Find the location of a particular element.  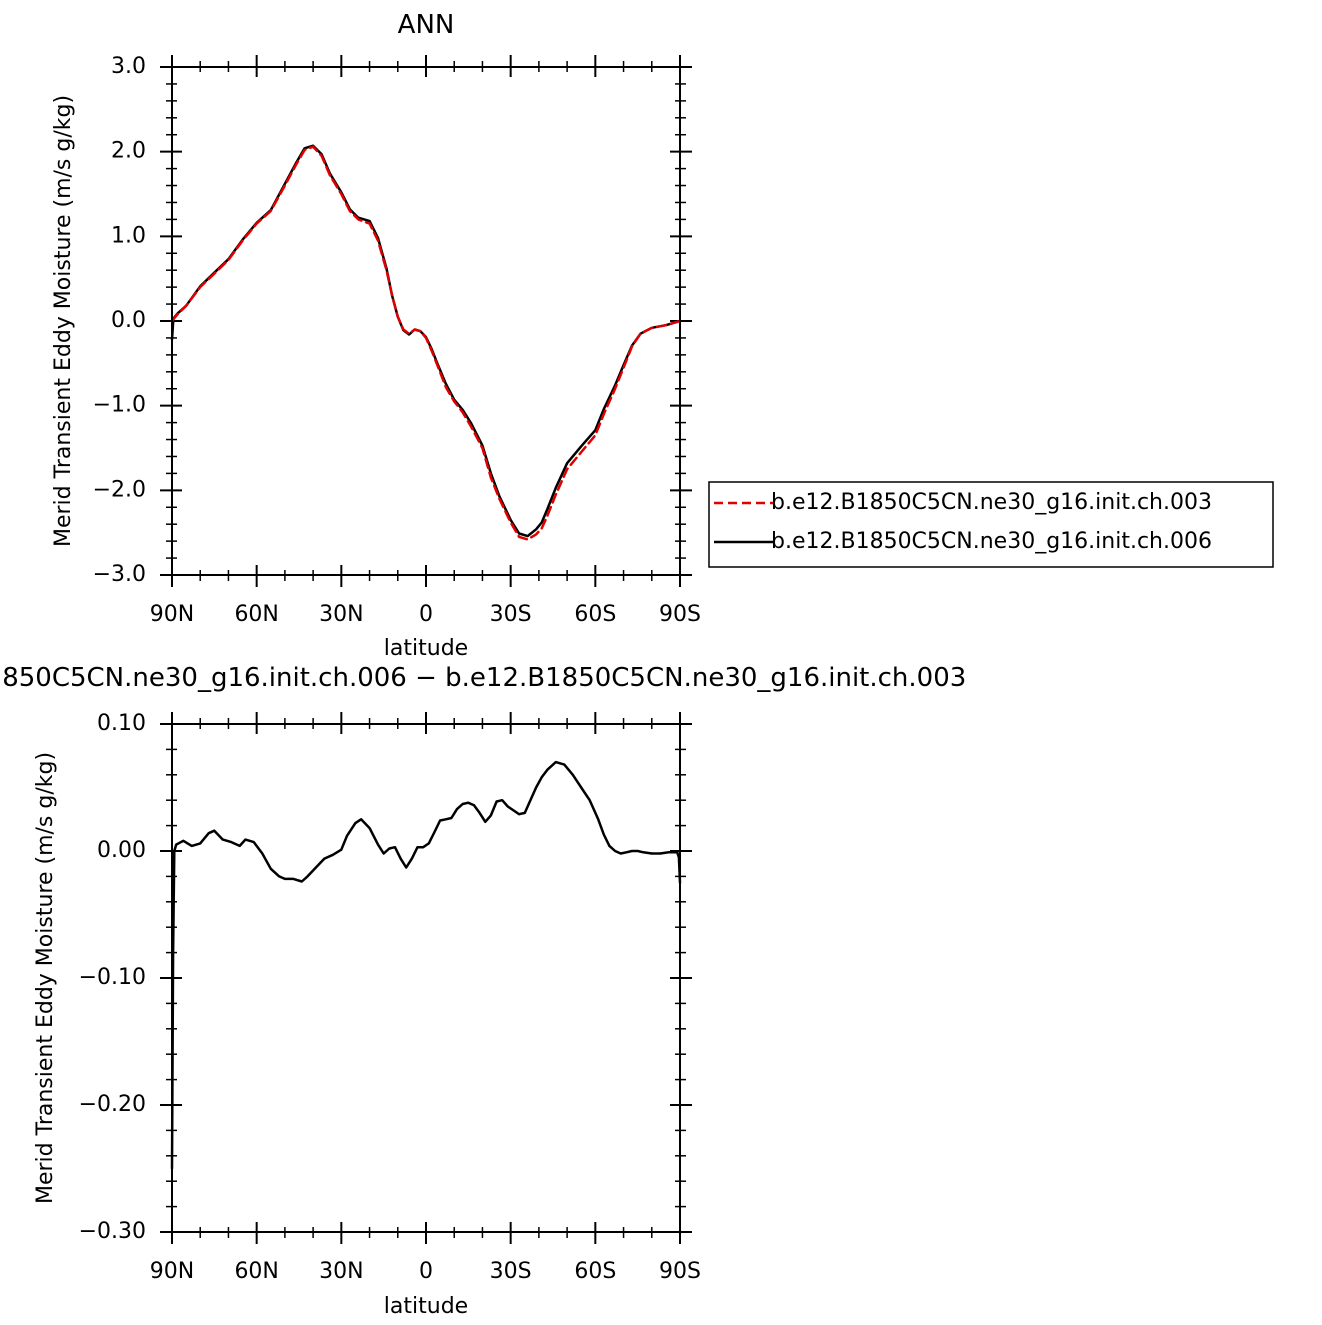

bottom-plot-frame is located at coordinates (426, 978).